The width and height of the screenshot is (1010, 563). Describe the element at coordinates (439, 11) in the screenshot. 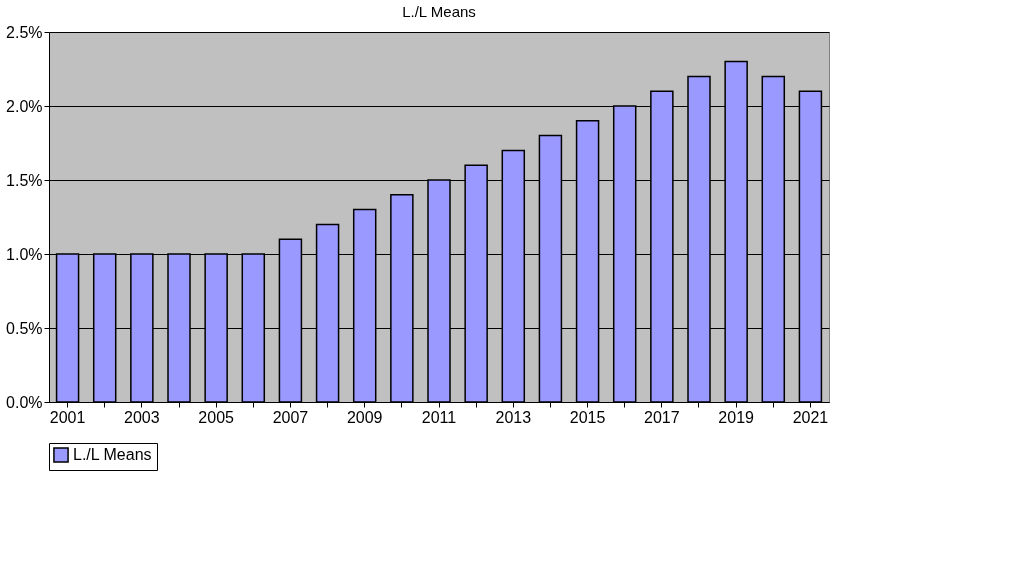

I see `chart-title: L./L Means` at that location.